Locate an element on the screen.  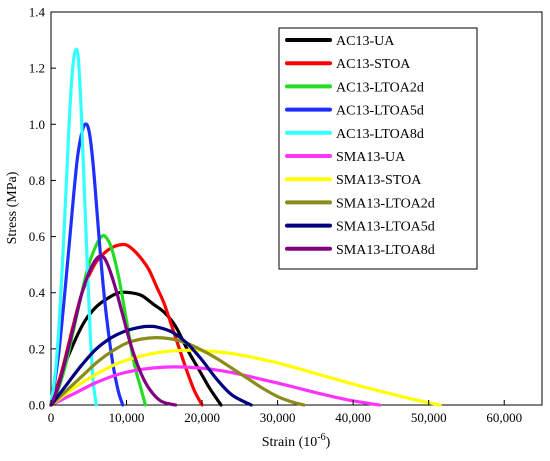
legend-label: SMA13-UA is located at coordinates (371, 157).